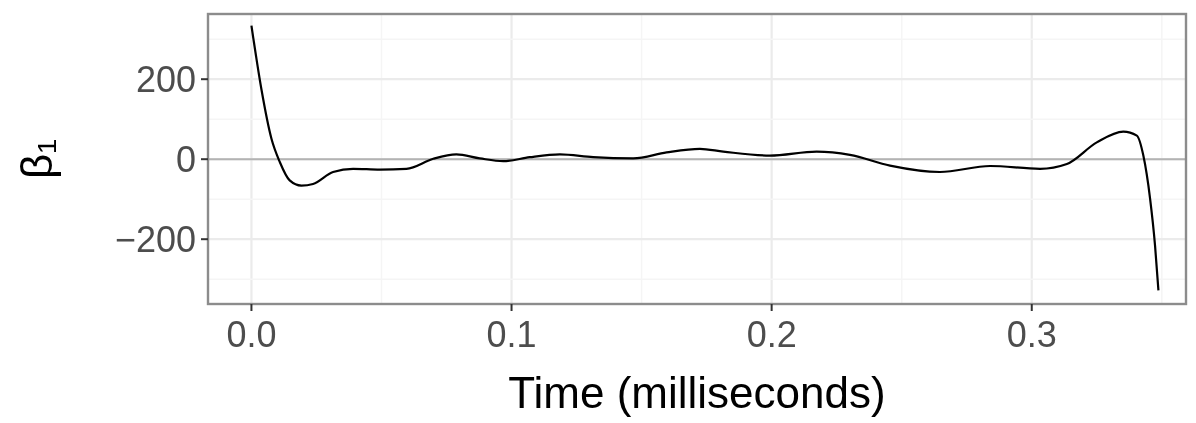 This screenshot has width=1196, height=423. What do you see at coordinates (185, 160) in the screenshot?
I see `y-tick-label: 0` at bounding box center [185, 160].